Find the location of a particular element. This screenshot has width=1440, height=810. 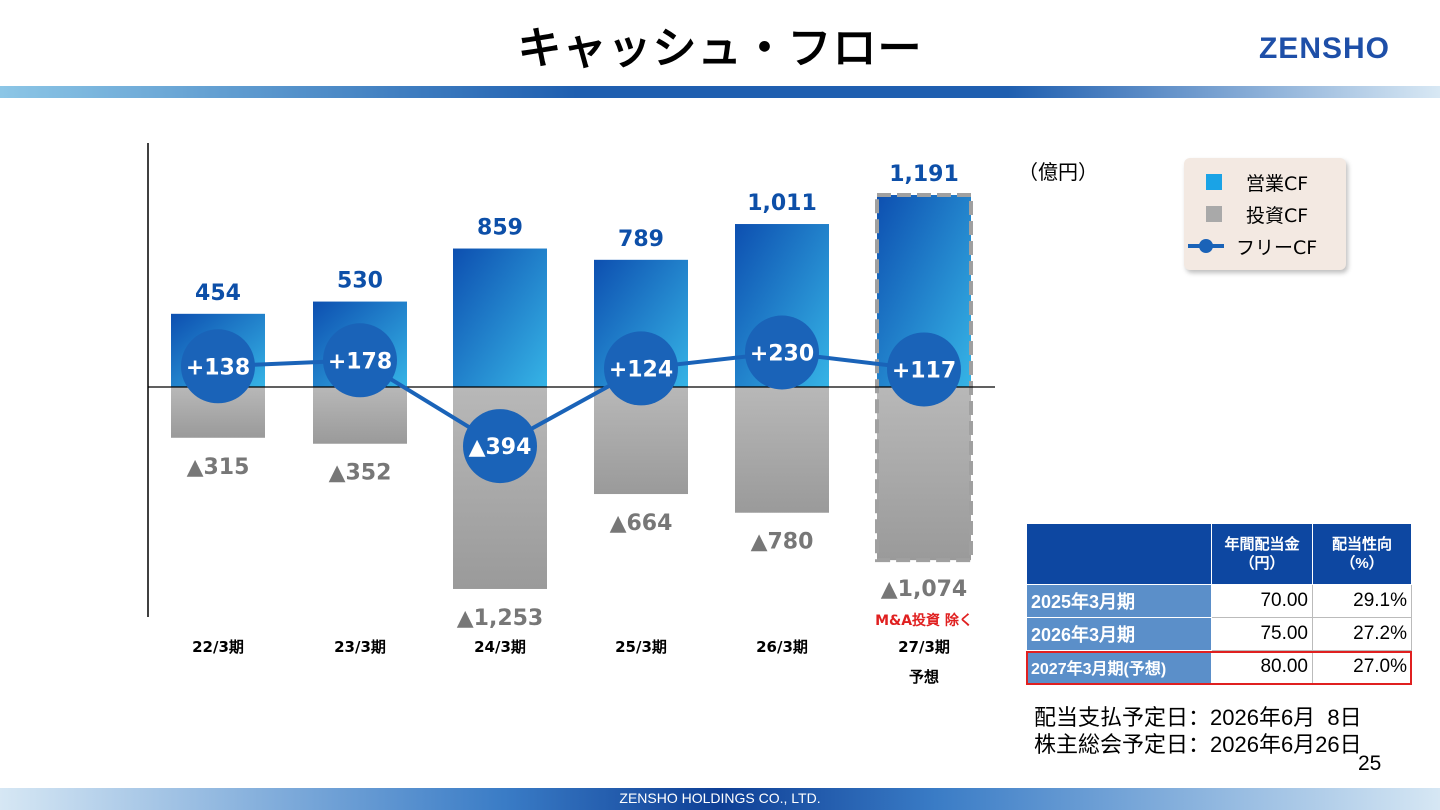

x-tick-label: 26/3期 is located at coordinates (782, 647).